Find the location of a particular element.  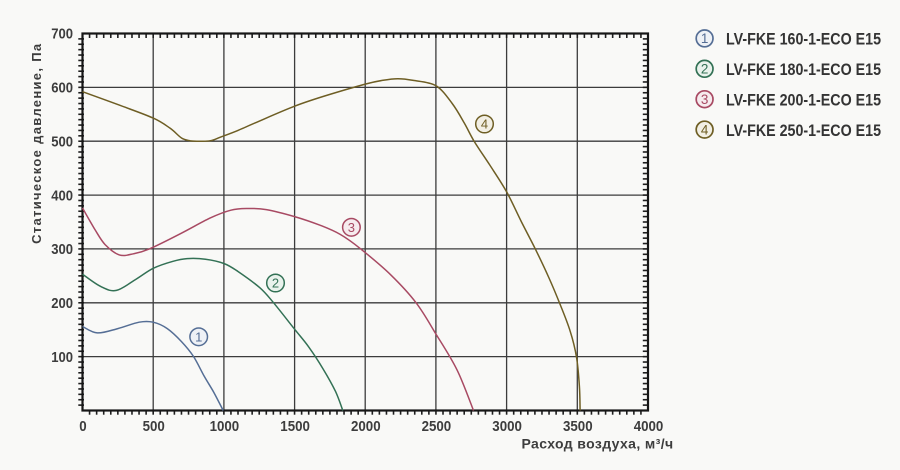

svg-text: 3500 is located at coordinates (578, 427).